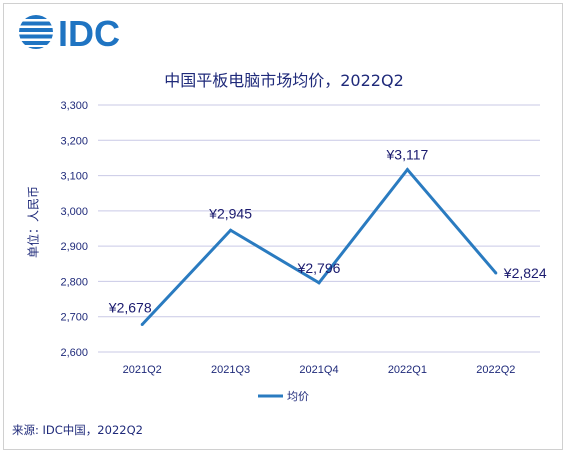  Describe the element at coordinates (74, 353) in the screenshot. I see `y-tick-label: 2,600` at that location.